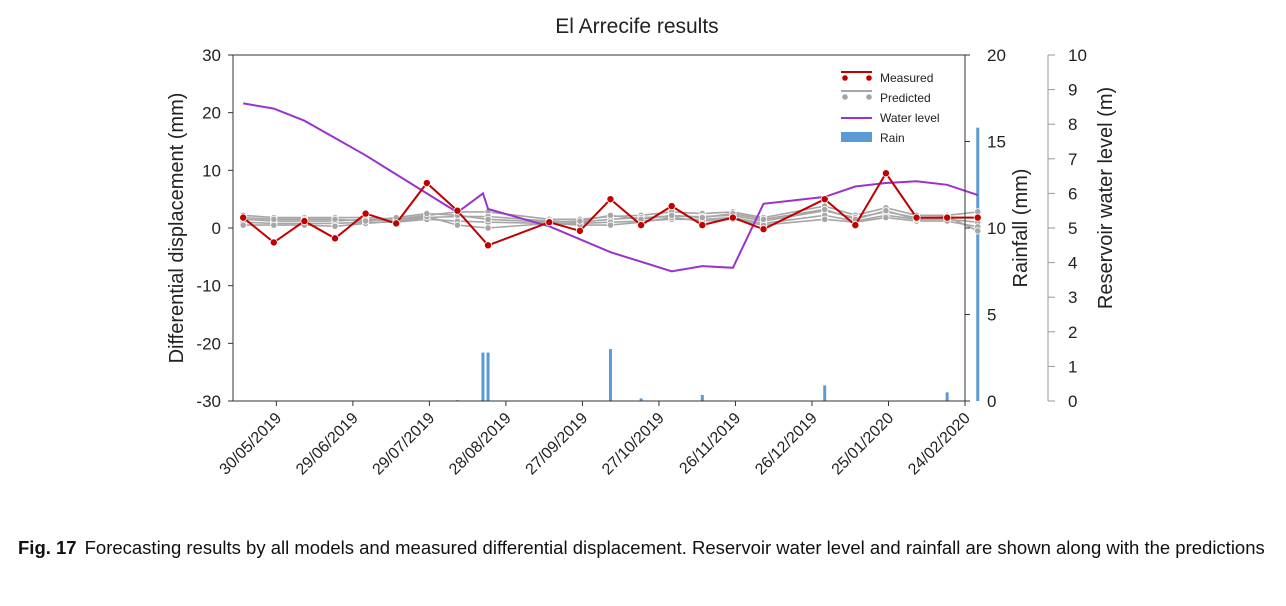 This screenshot has height=606, width=1286. Describe the element at coordinates (996, 142) in the screenshot. I see `rain-tick-label: 15` at that location.